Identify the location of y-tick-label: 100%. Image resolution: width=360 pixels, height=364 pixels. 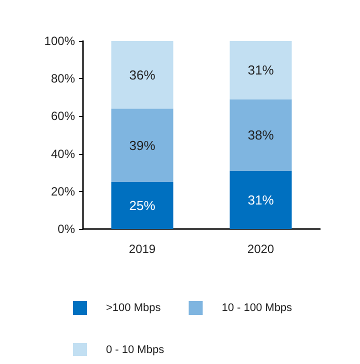
(60, 41).